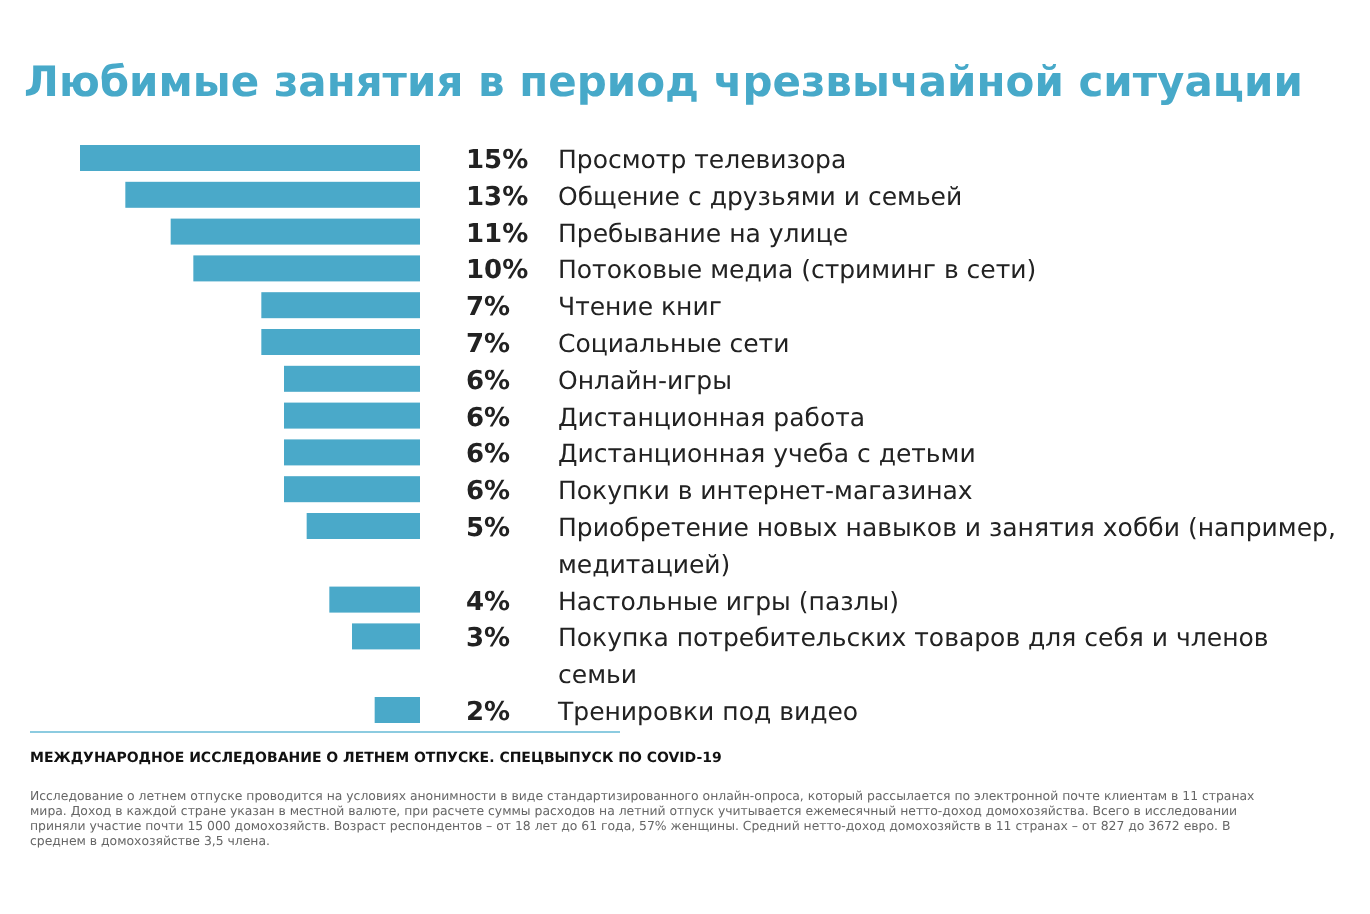  I want to click on y-tick-label: Пребывание на улице, so click(703, 232).